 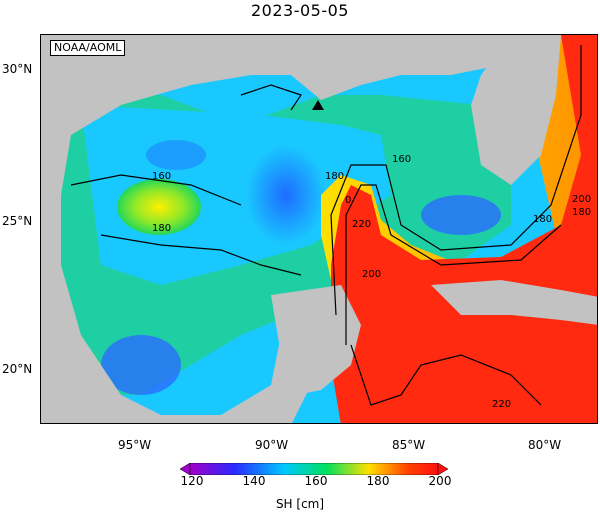 What do you see at coordinates (446, 375) in the screenshot?
I see `contour-caribbean` at bounding box center [446, 375].